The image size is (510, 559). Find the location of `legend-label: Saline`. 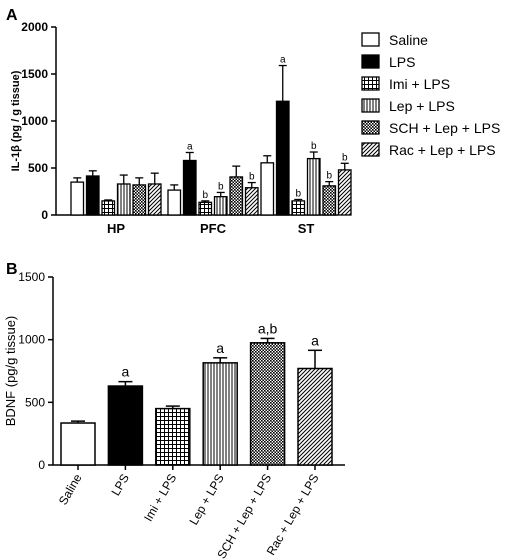

legend-label: Saline is located at coordinates (408, 40).